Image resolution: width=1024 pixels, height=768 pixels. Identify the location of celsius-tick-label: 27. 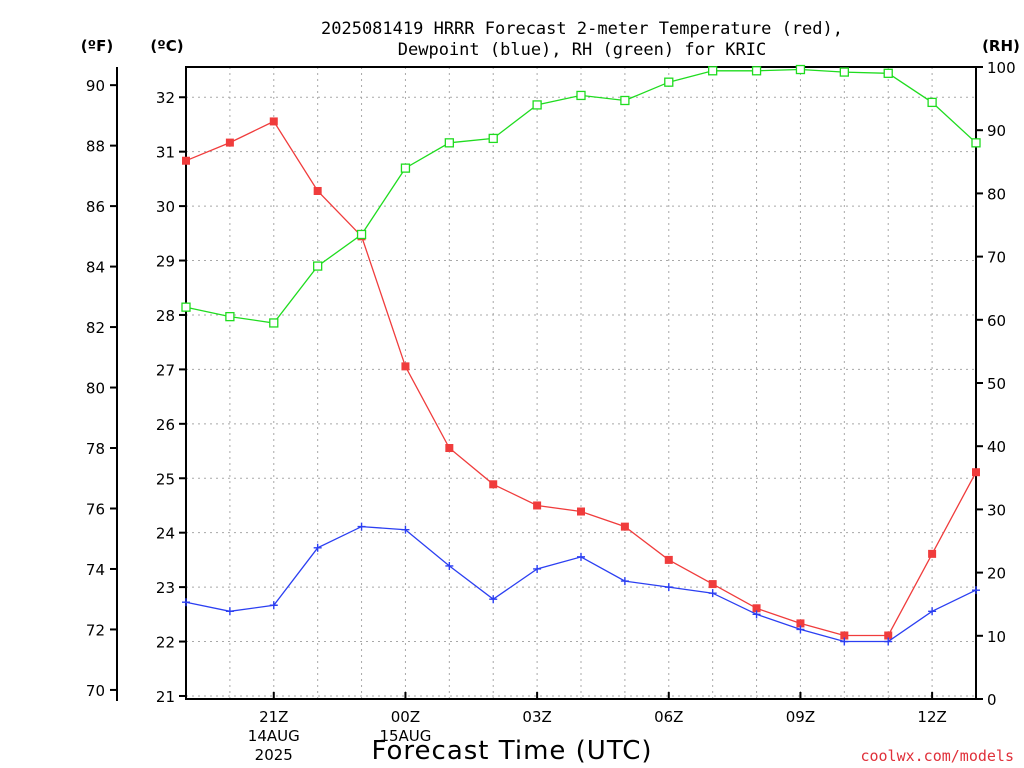
(165, 370).